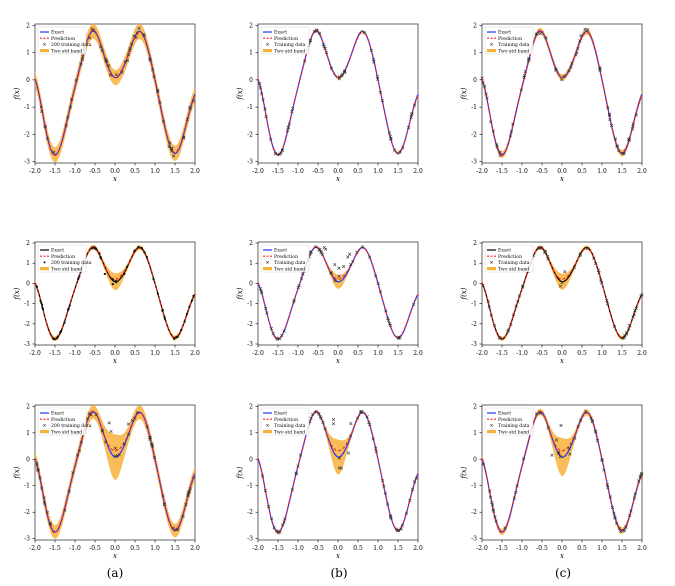 This screenshot has width=675, height=586. I want to click on two-std-band, so click(562, 472).